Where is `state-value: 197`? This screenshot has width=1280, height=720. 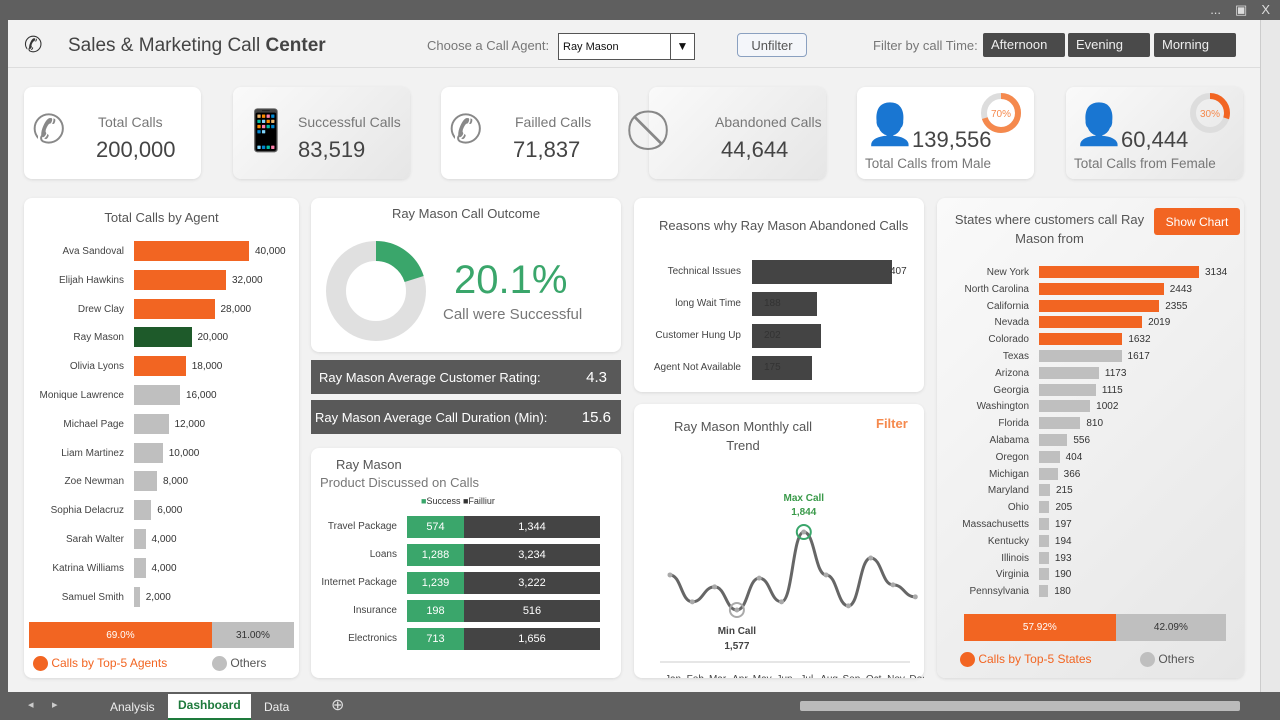 state-value: 197 is located at coordinates (1063, 524).